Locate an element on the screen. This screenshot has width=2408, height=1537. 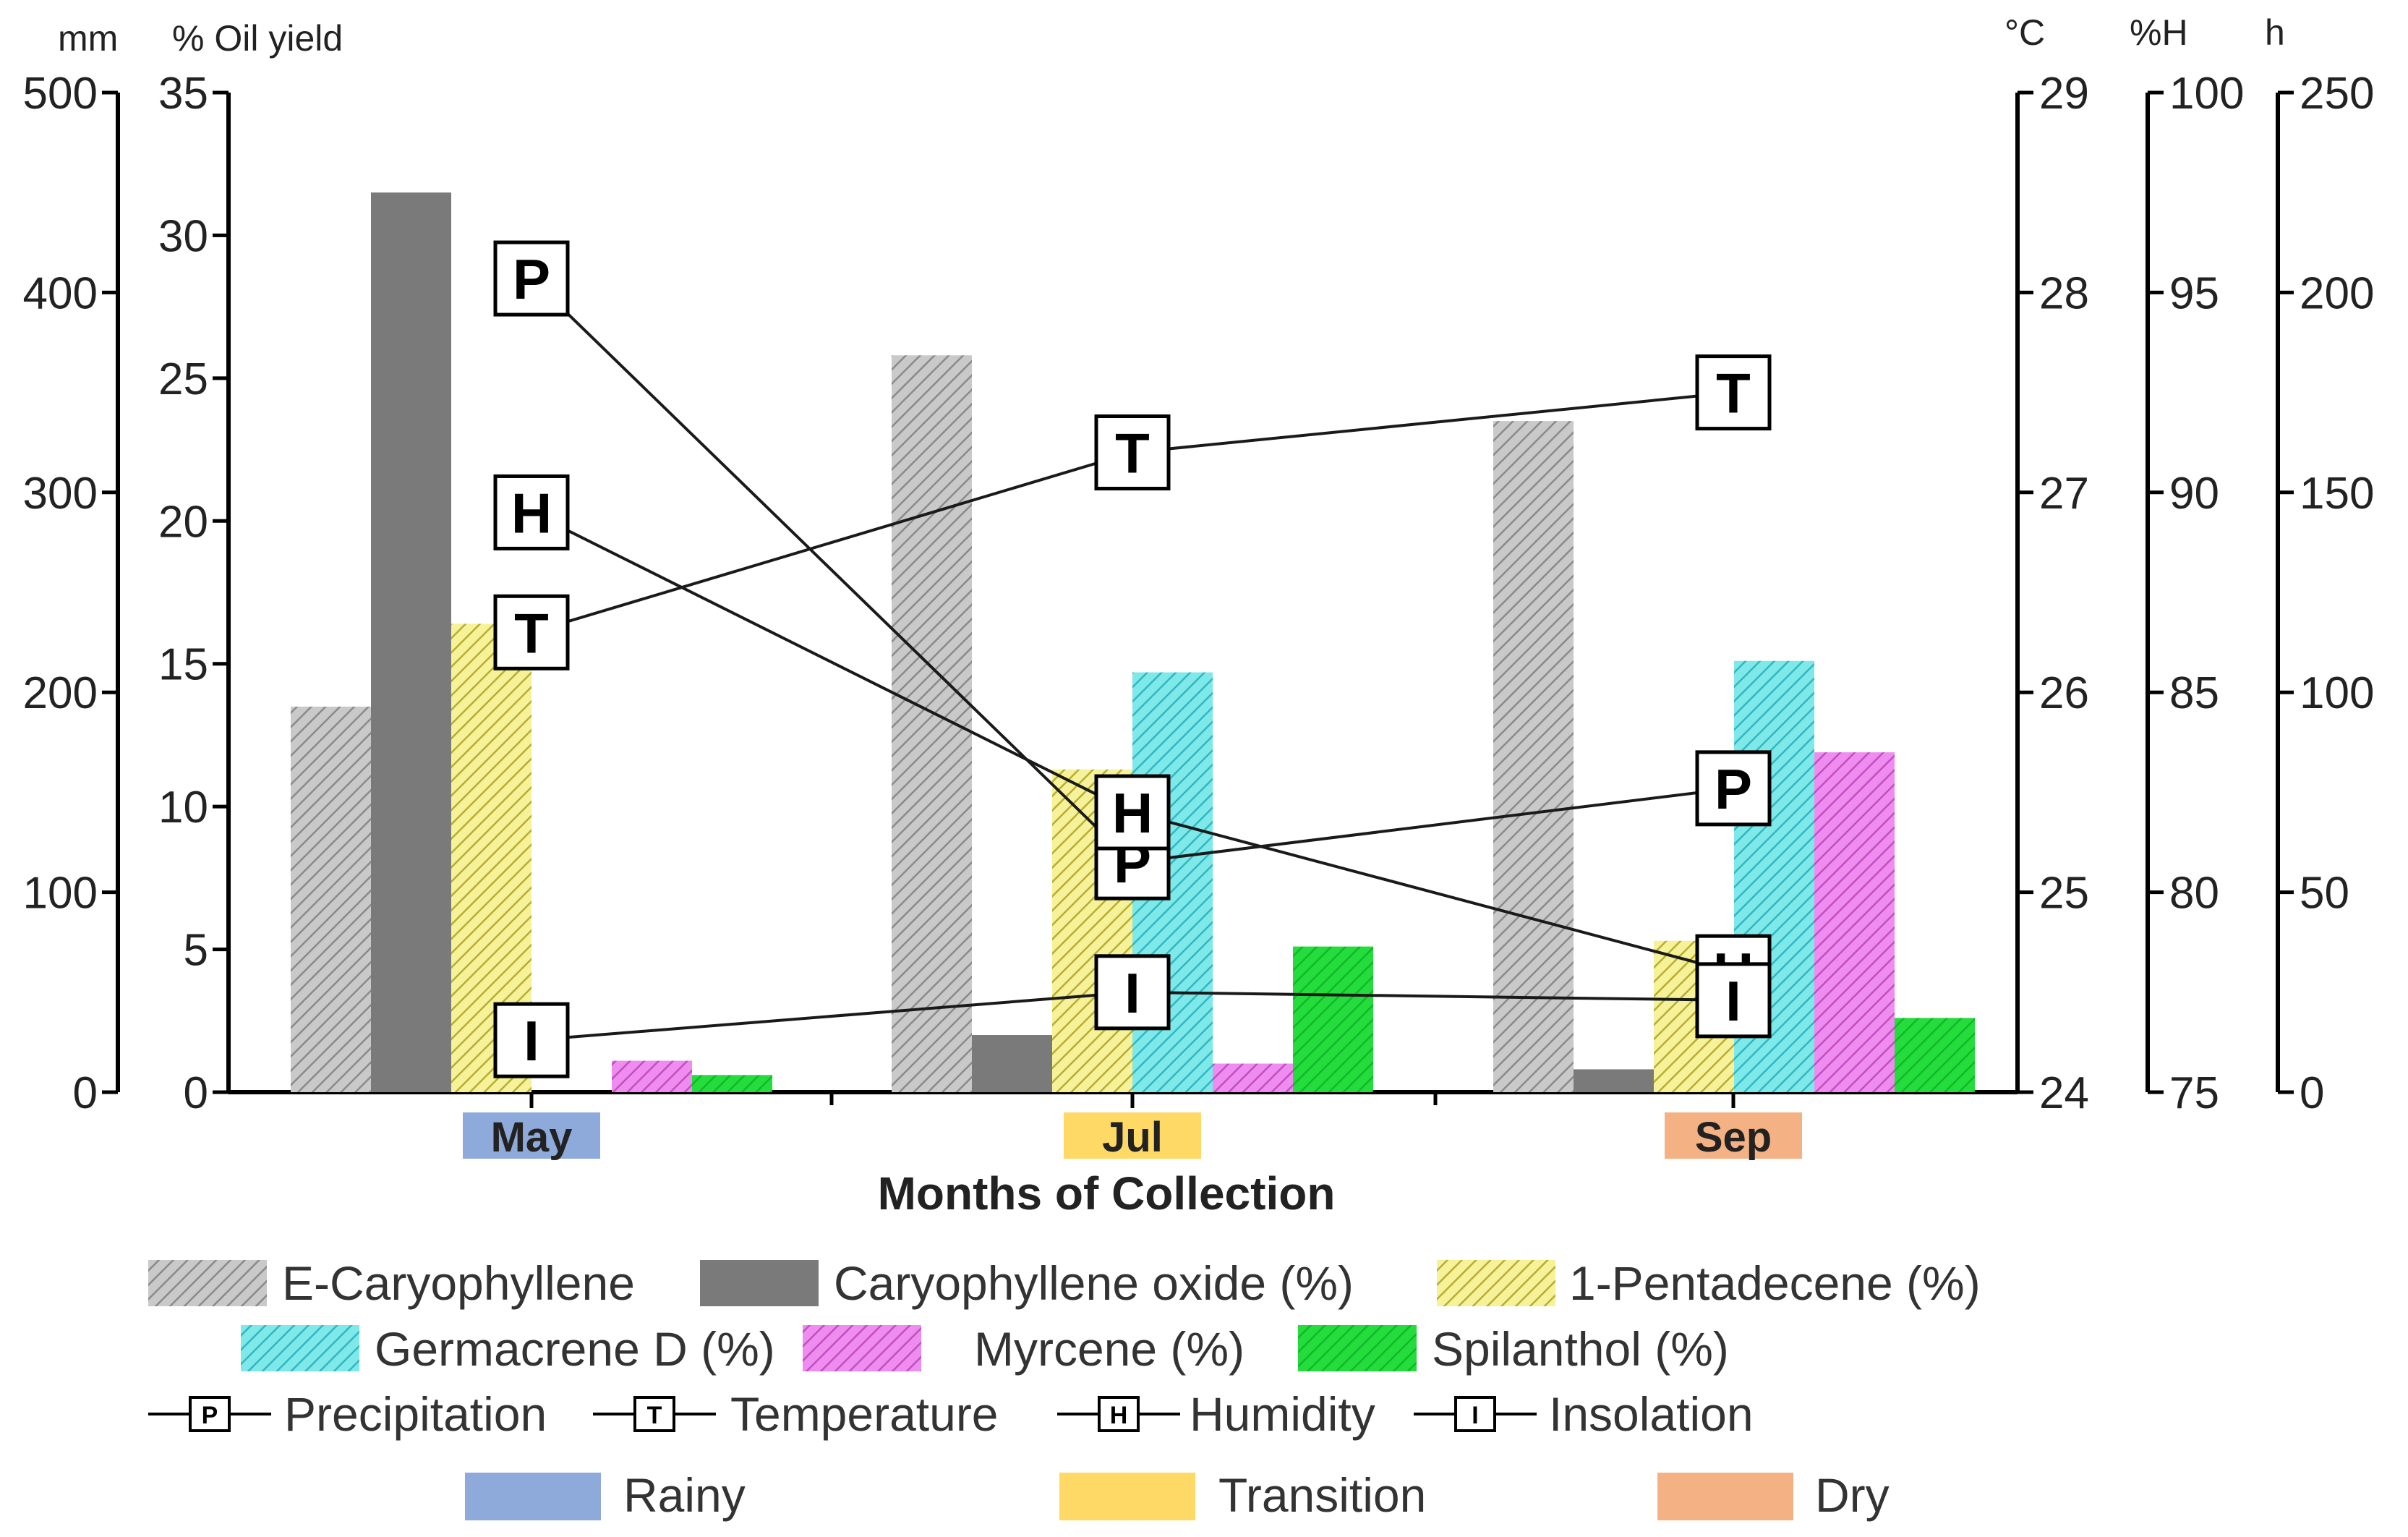
tick-label-hum-3: 90 is located at coordinates (2194, 494).